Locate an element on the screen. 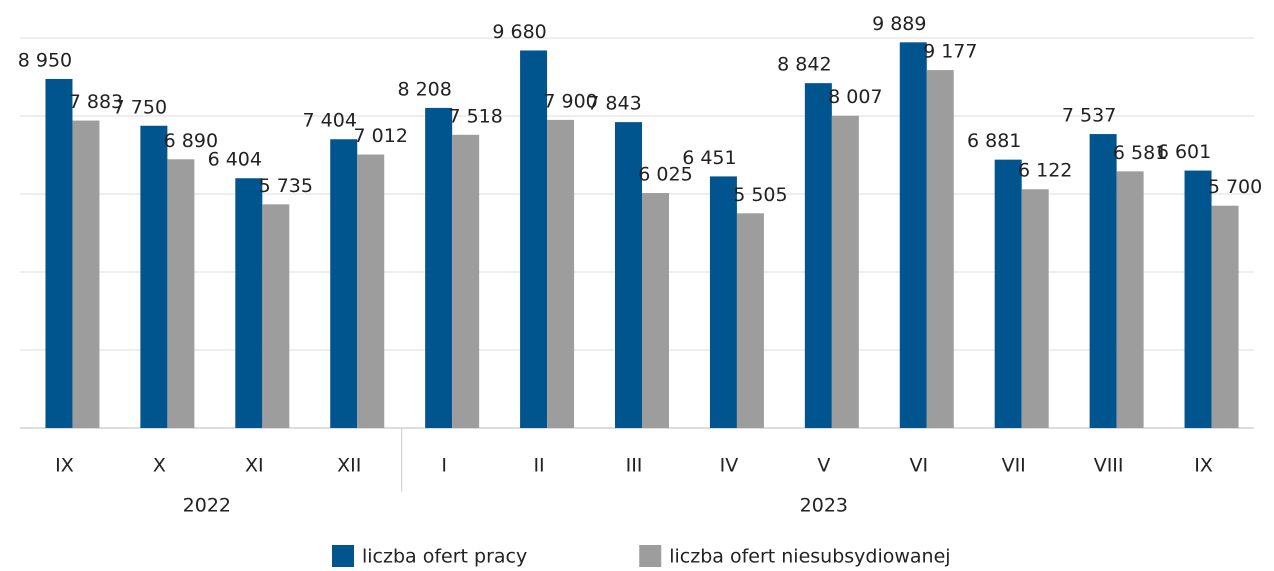 This screenshot has width=1274, height=571. data-label: 6 025 is located at coordinates (665, 175).